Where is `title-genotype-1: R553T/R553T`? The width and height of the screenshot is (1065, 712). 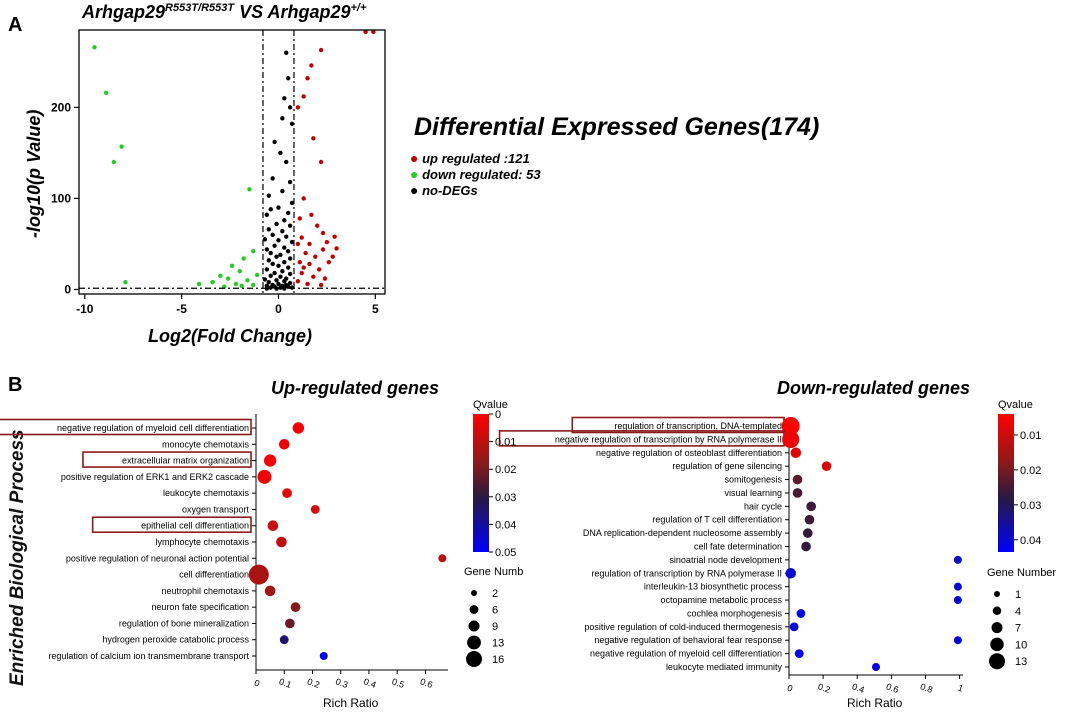
title-genotype-1: R553T/R553T is located at coordinates (200, 8).